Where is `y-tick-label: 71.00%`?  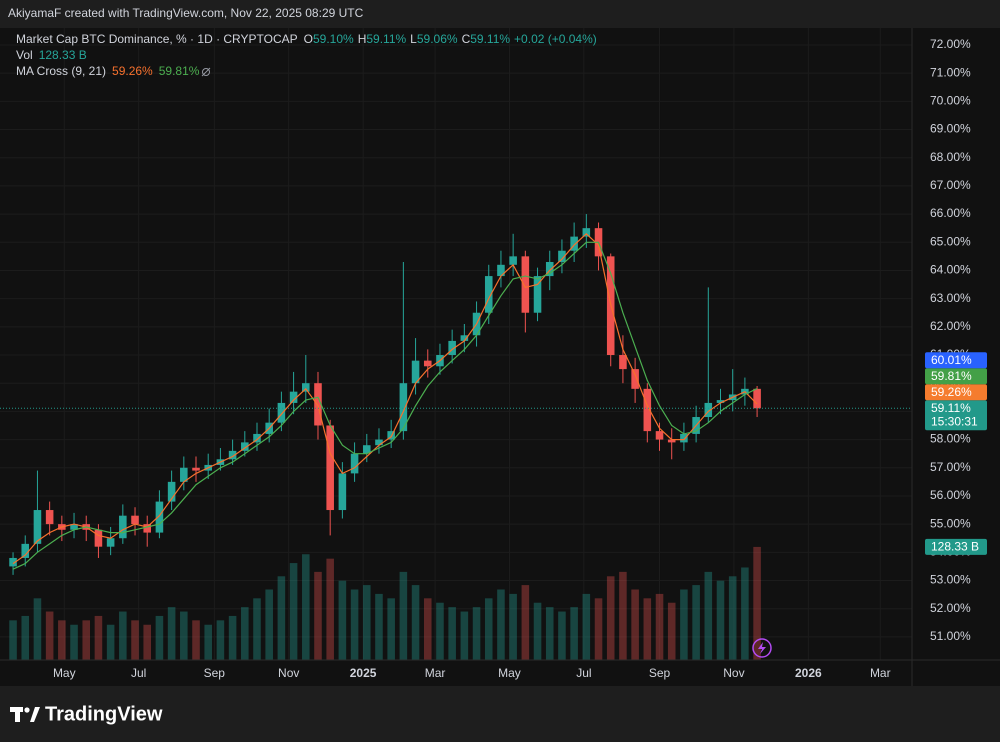 y-tick-label: 71.00% is located at coordinates (950, 72).